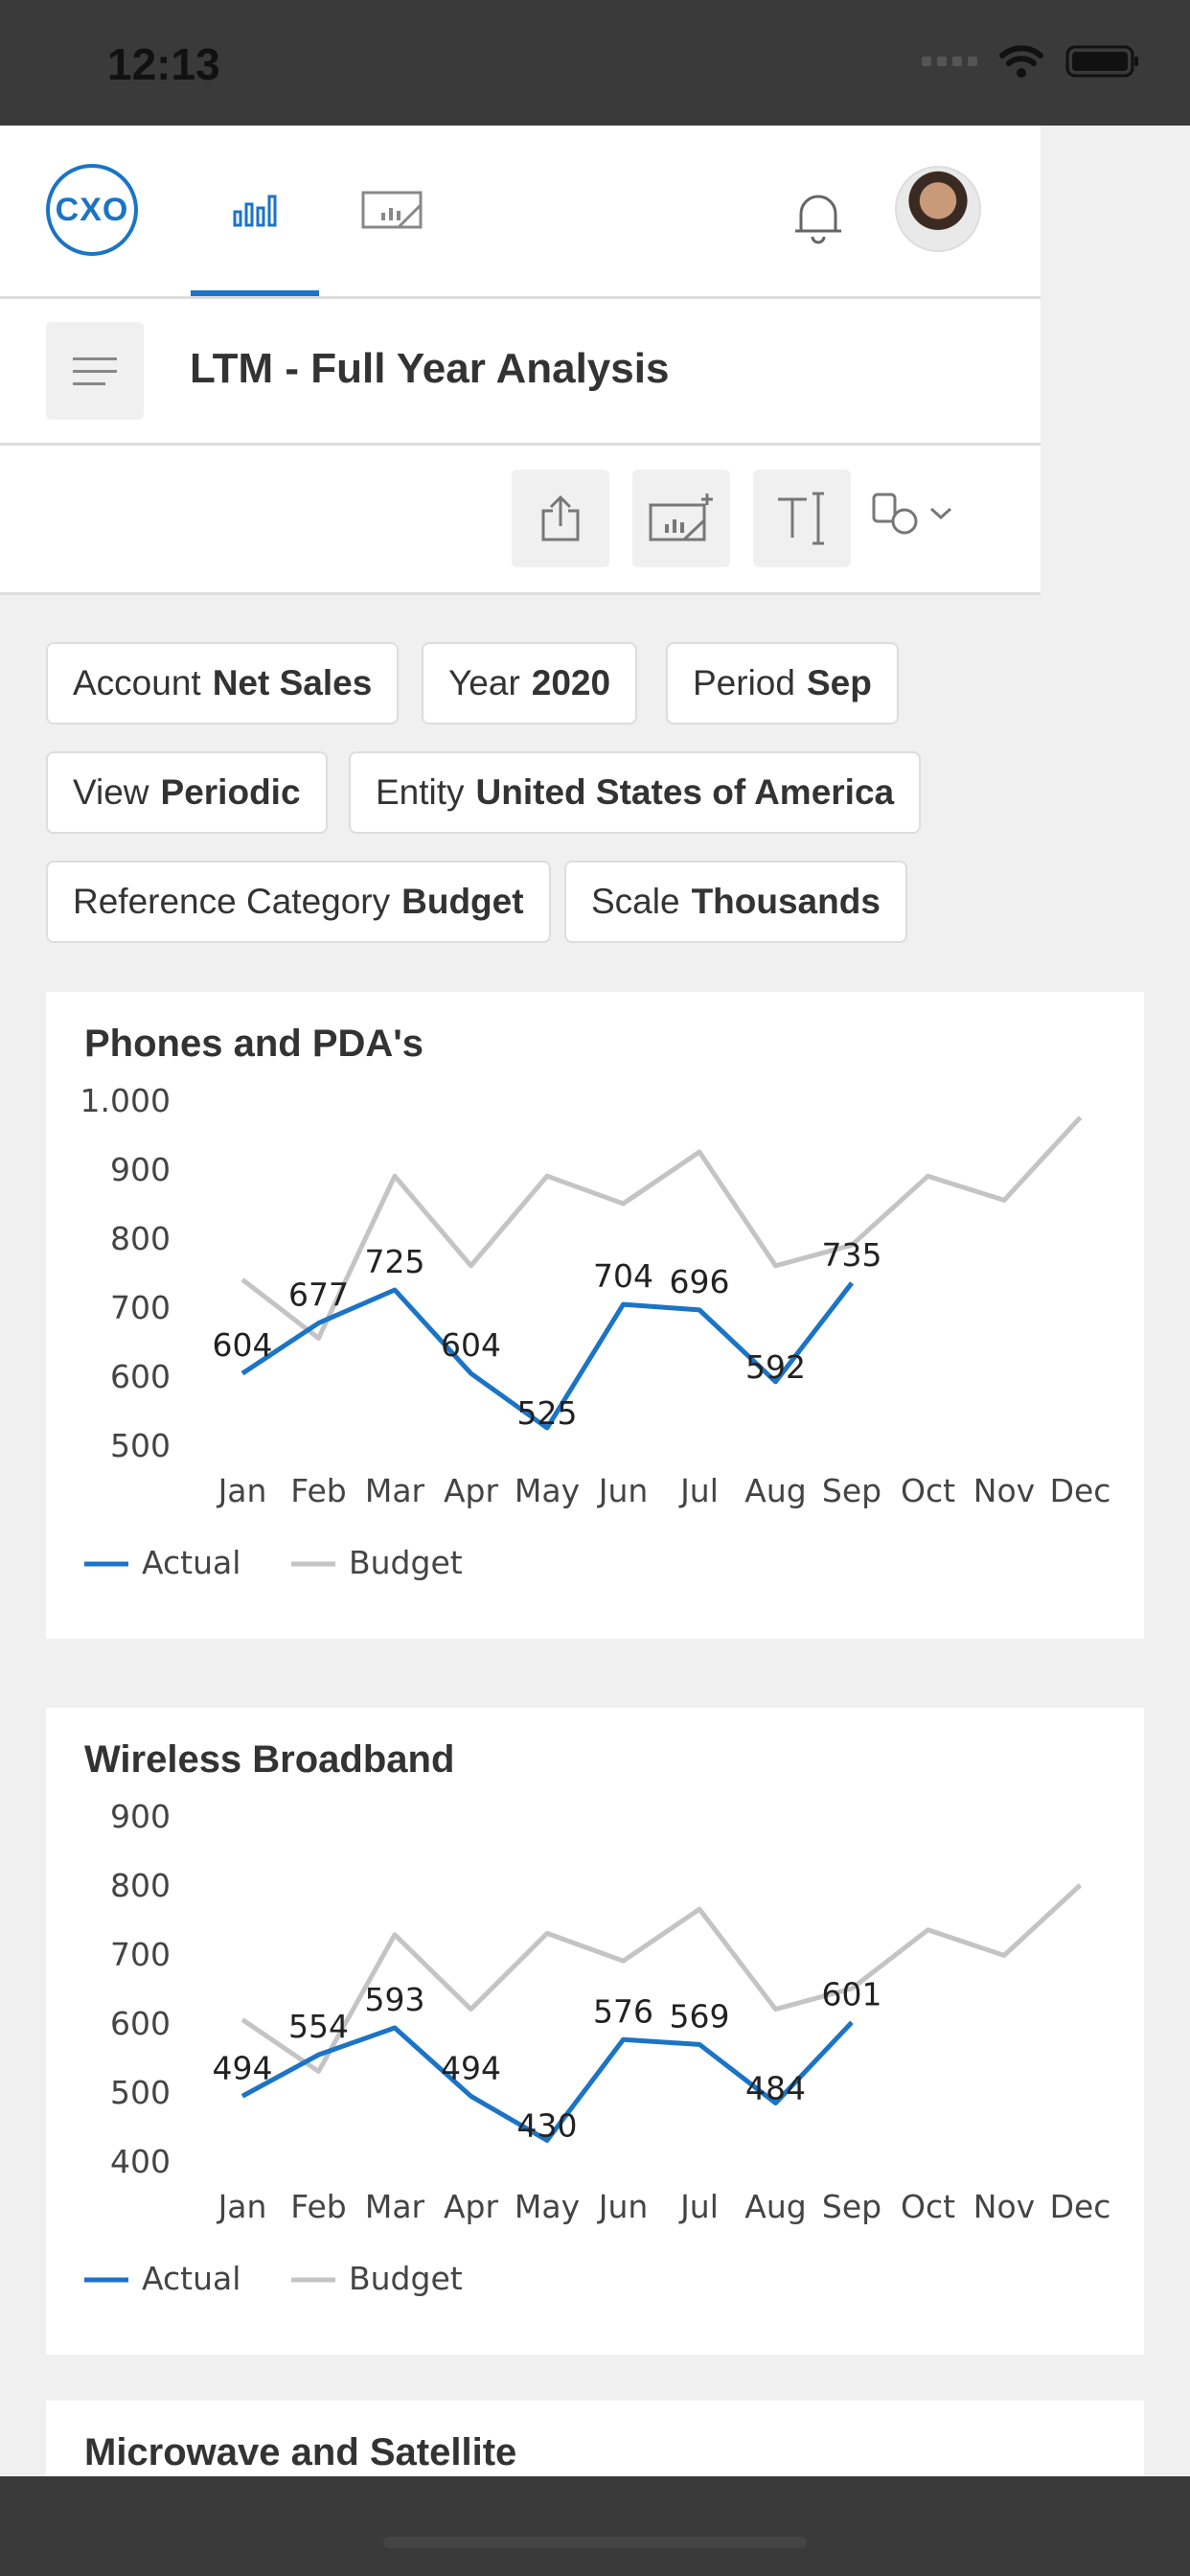 The image size is (1190, 2576). Describe the element at coordinates (818, 216) in the screenshot. I see `notification-bell-icon` at that location.